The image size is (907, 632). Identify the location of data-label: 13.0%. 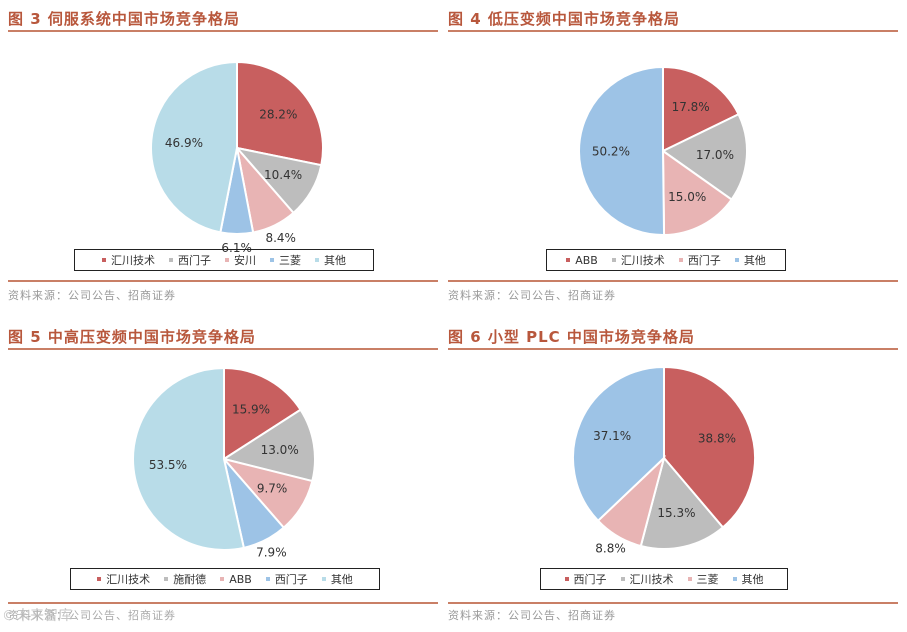
(280, 450).